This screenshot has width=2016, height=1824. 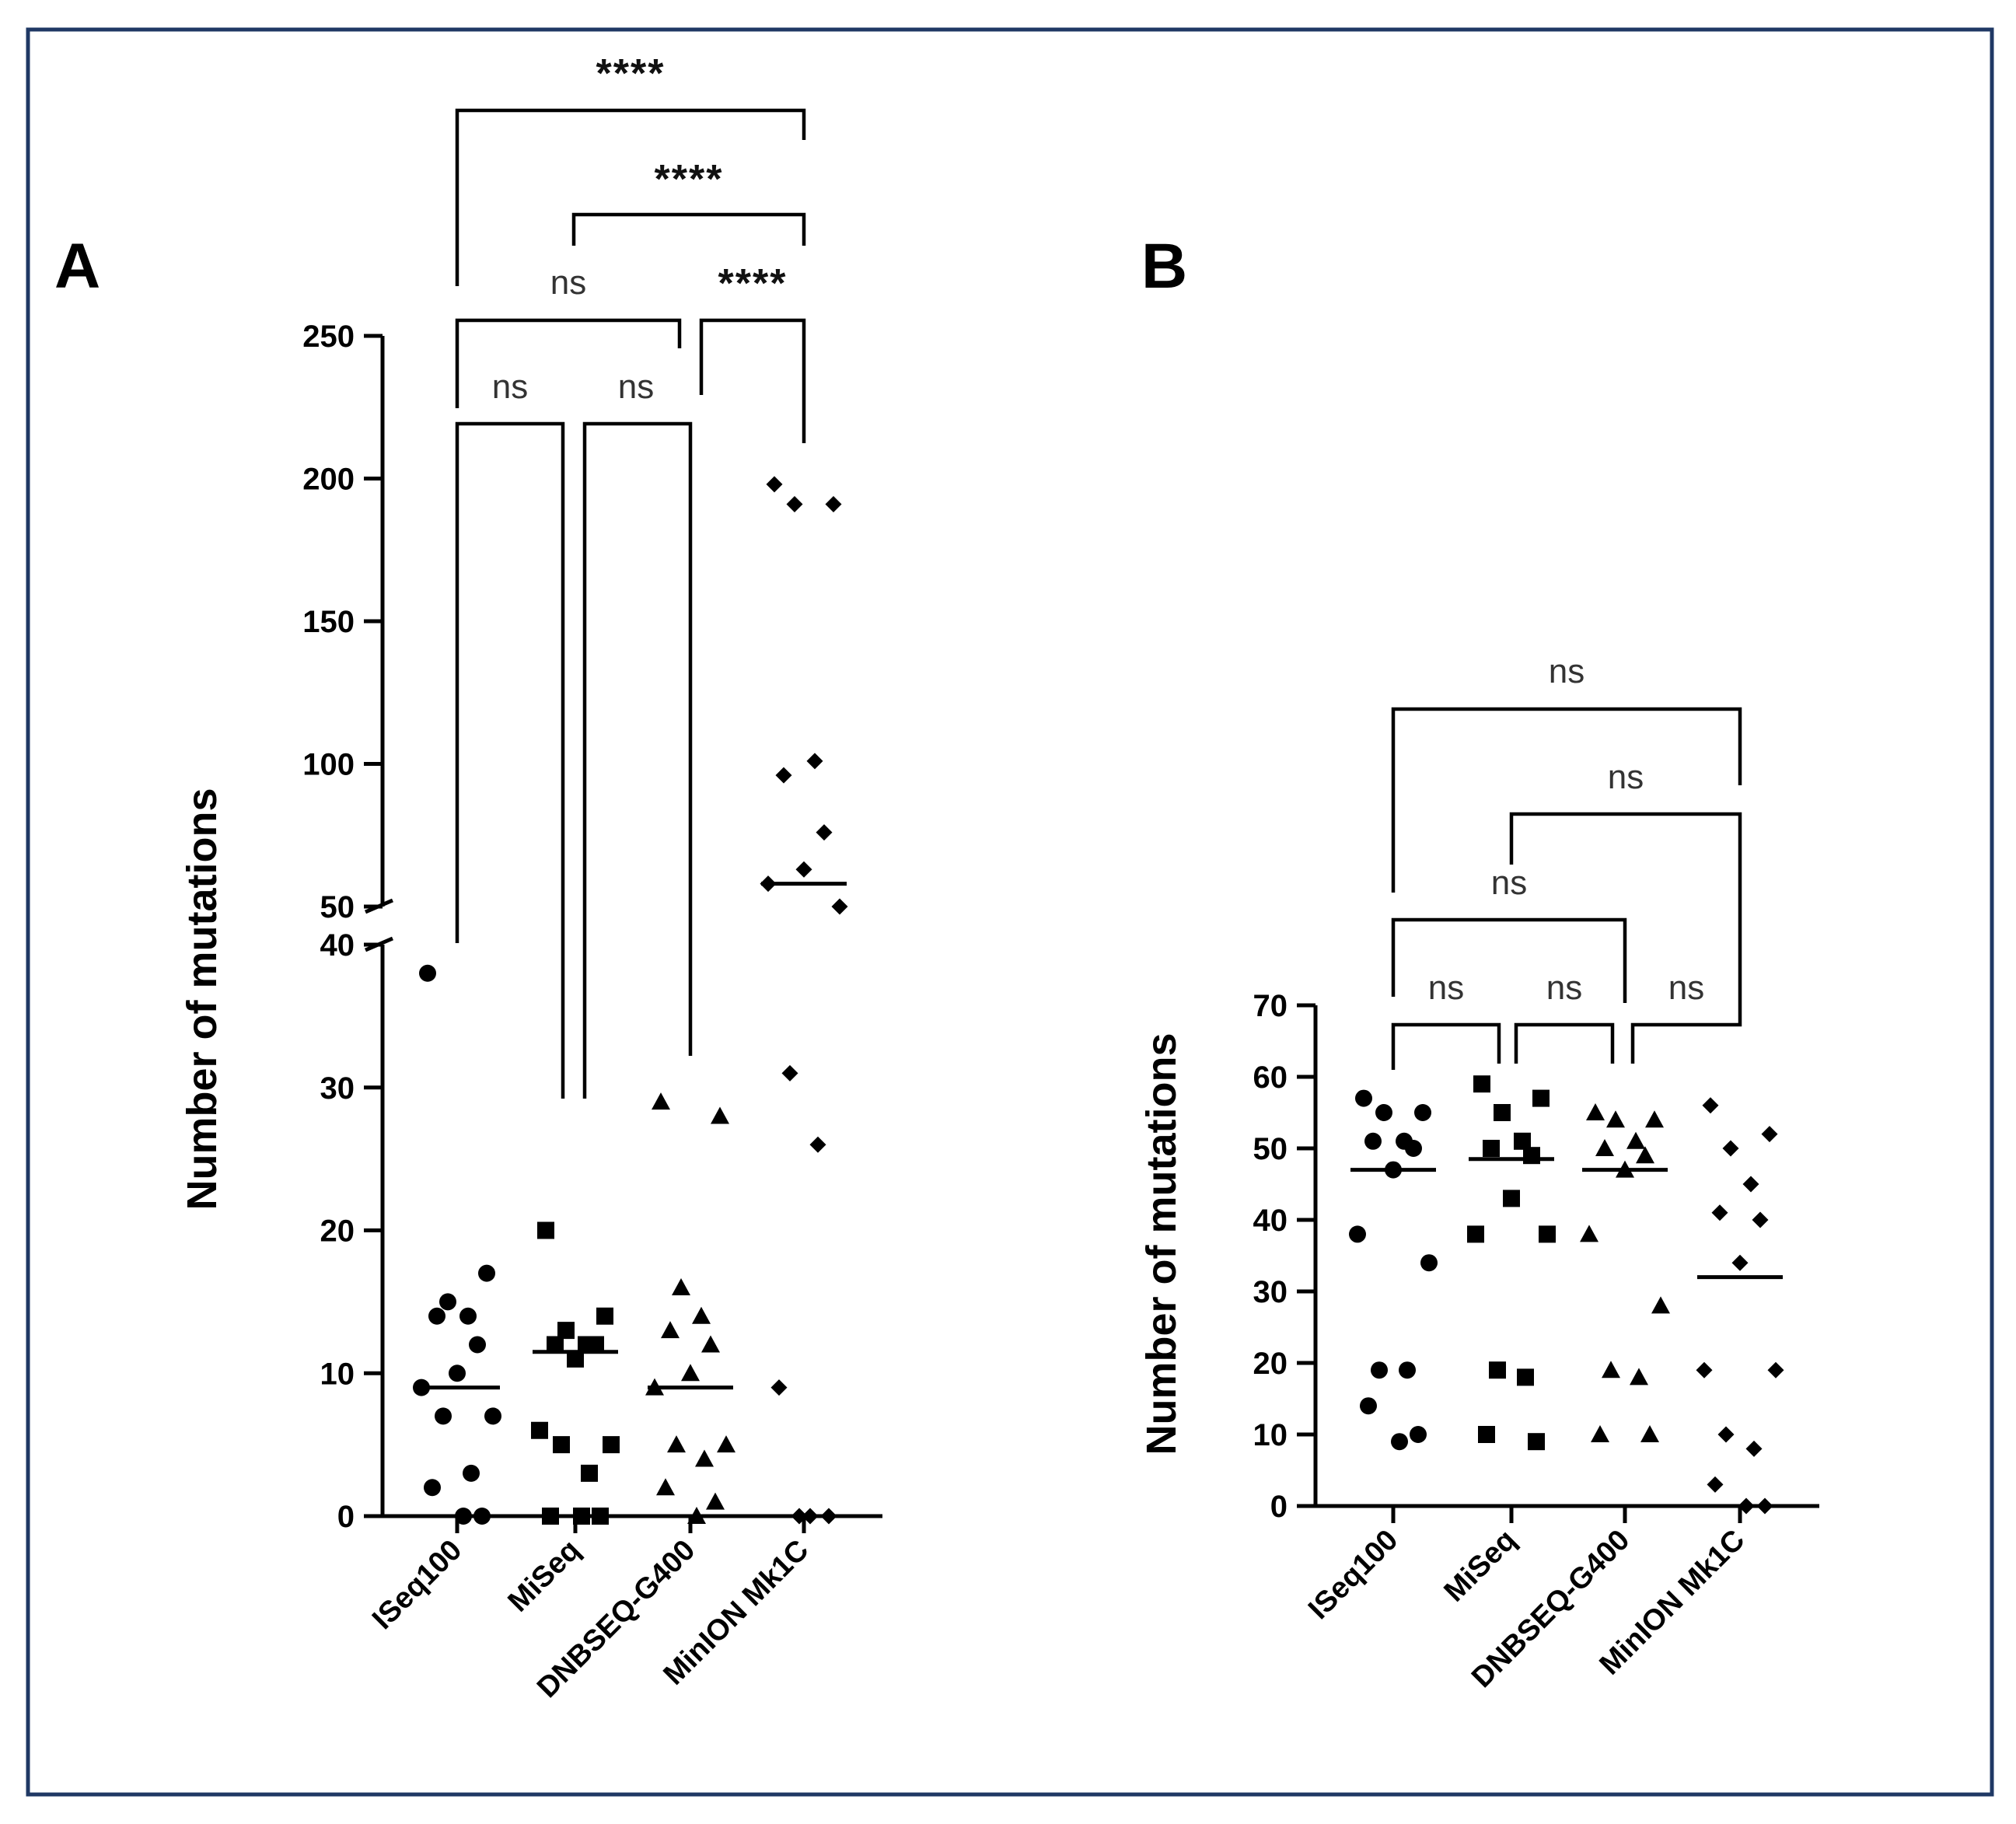 What do you see at coordinates (1564, 1043) in the screenshot?
I see `panel-b-bracket-miseq-vs-dnbseq-g400` at bounding box center [1564, 1043].